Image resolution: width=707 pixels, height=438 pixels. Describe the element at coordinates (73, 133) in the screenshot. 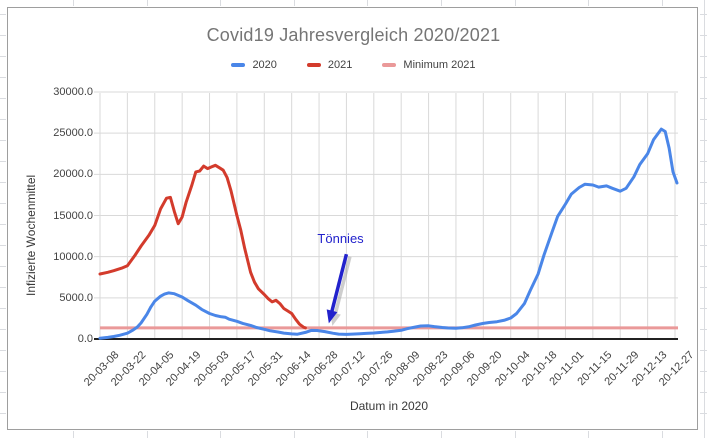

I see `y-tick-label: 25000.0` at that location.